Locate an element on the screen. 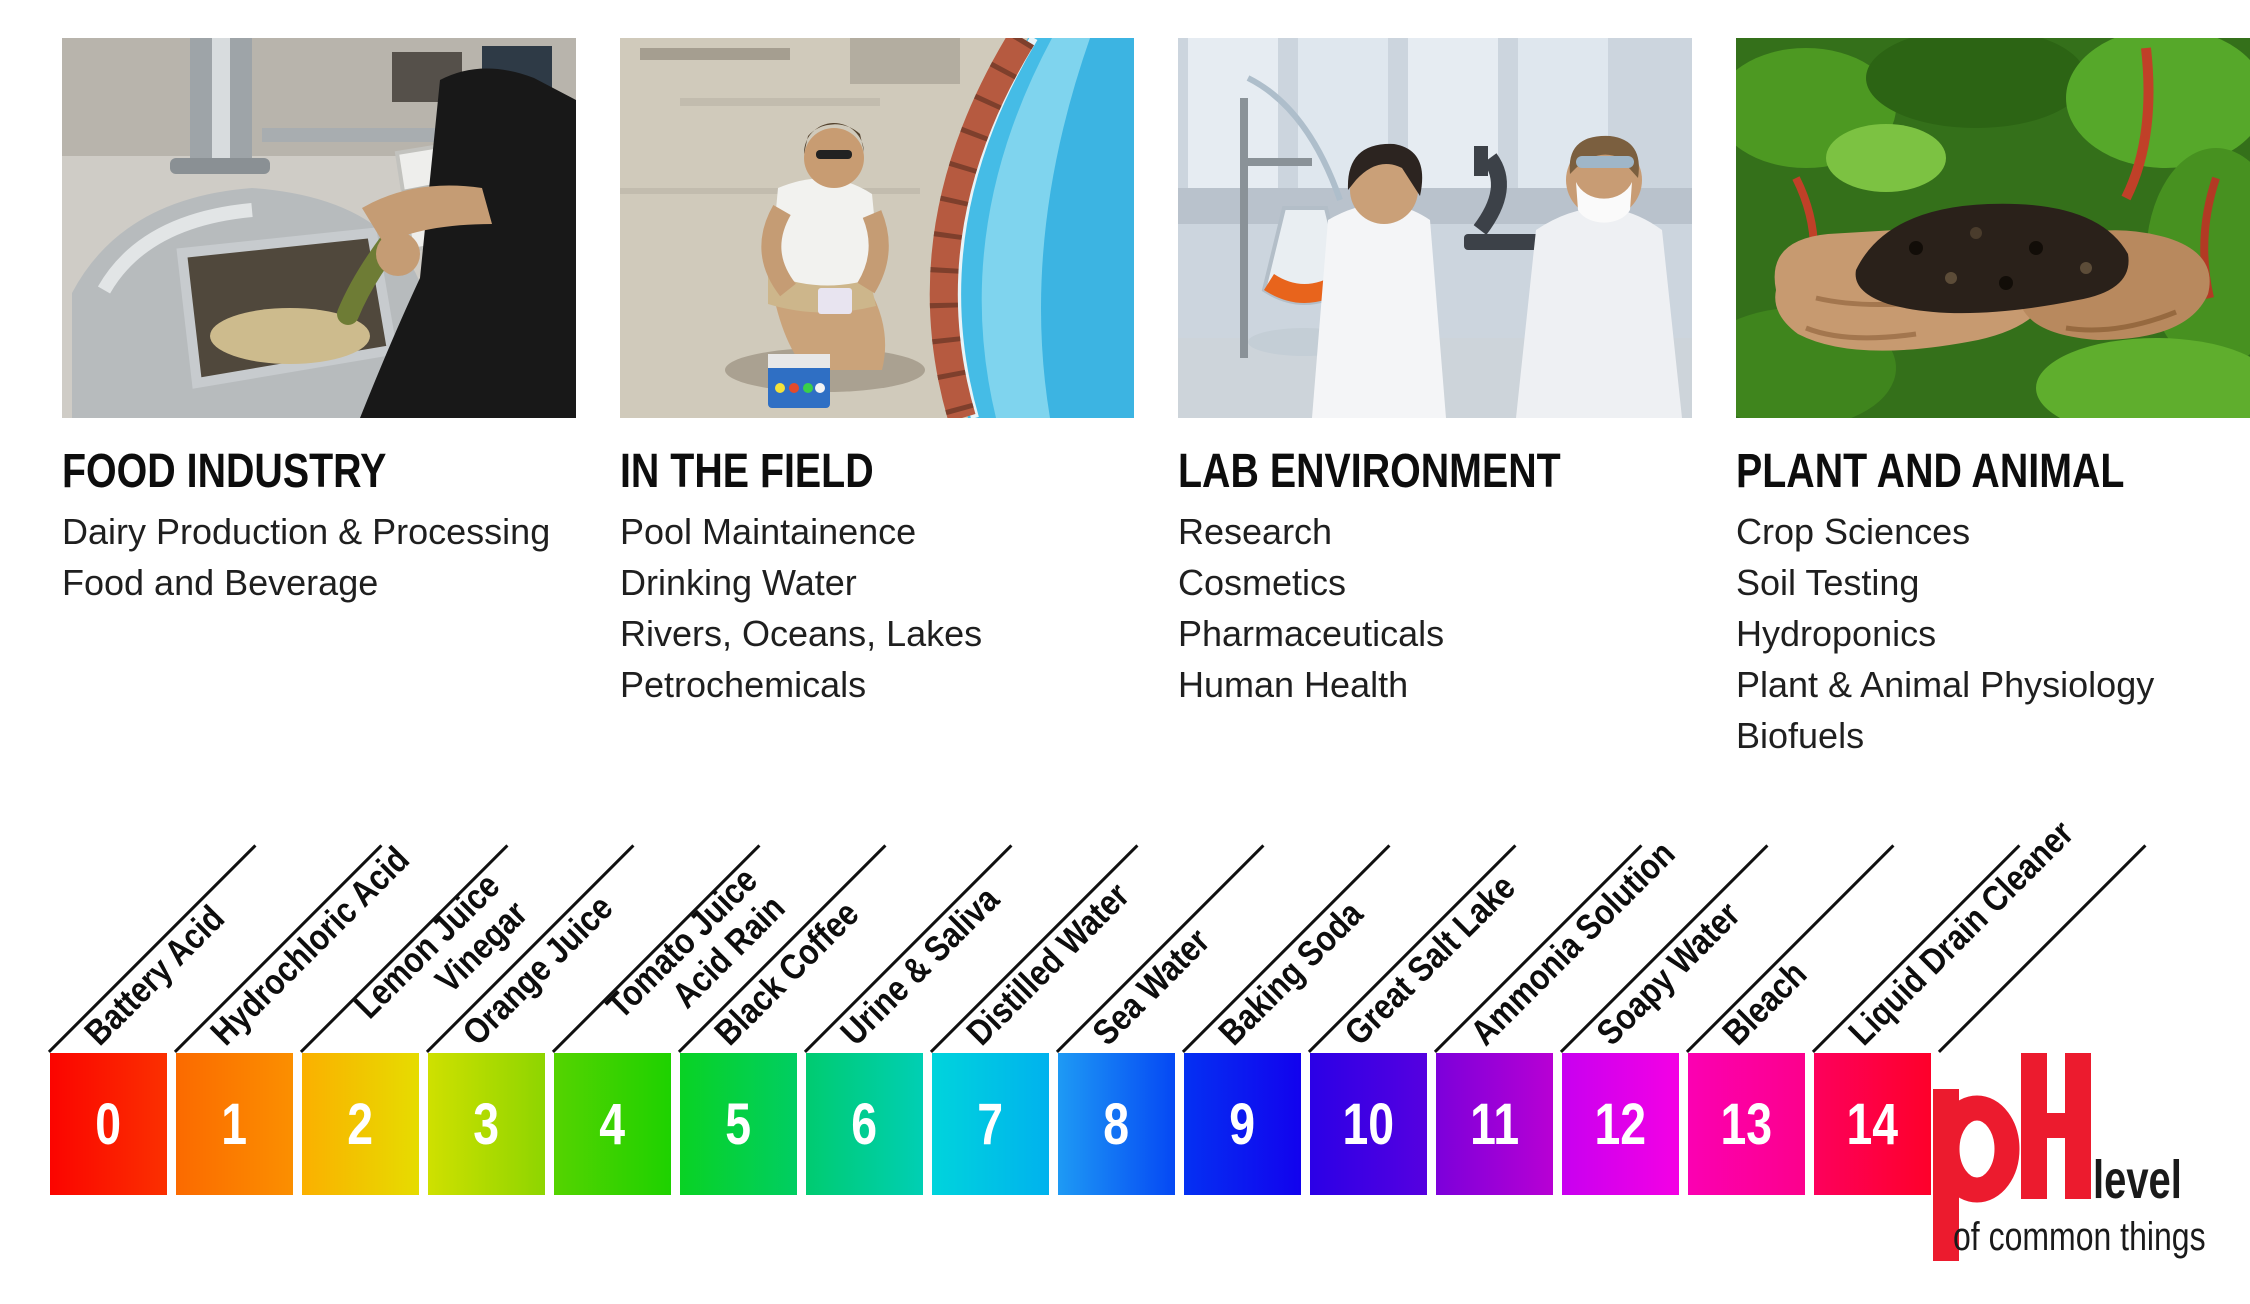  section-list-item: Rivers, Oceans, Lakes is located at coordinates (801, 633).